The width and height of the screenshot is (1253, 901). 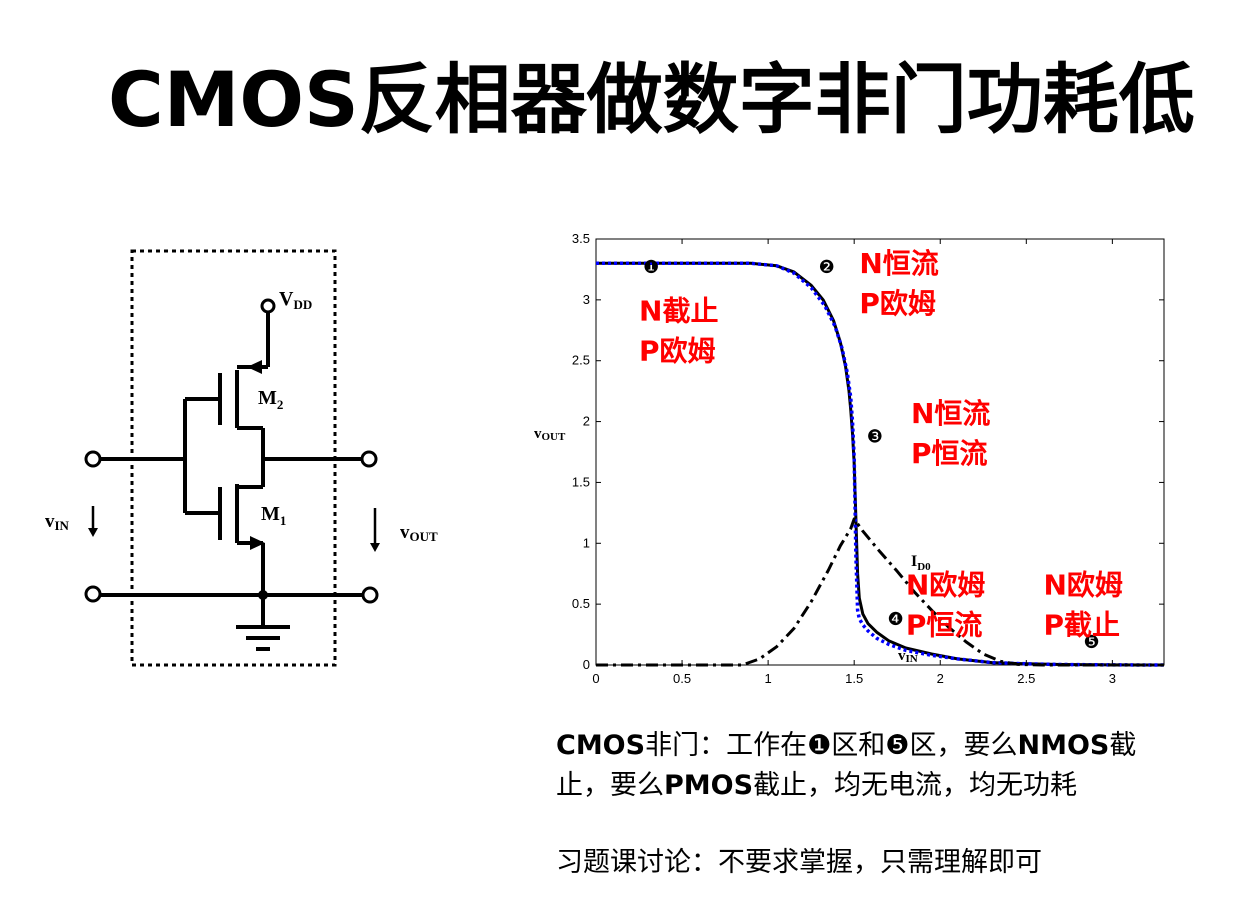 What do you see at coordinates (1123, 745) in the screenshot?
I see `note-text: 截` at bounding box center [1123, 745].